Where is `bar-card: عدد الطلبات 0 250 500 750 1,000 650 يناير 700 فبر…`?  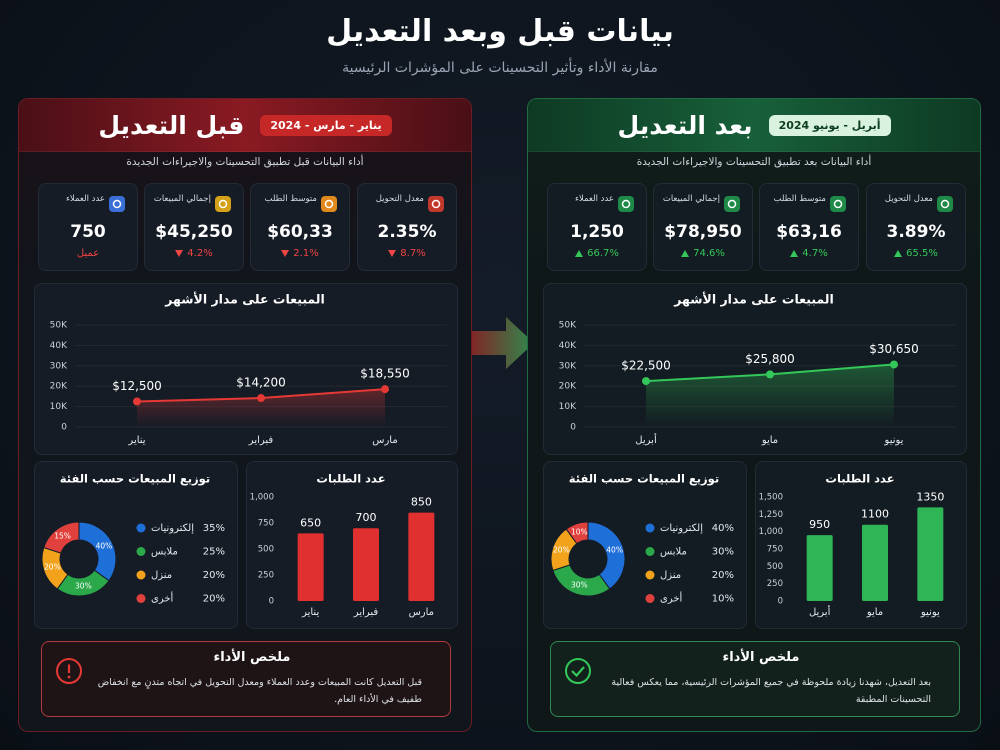 bar-card: عدد الطلبات 0 250 500 750 1,000 650 يناير 700 فبر… is located at coordinates (352, 545).